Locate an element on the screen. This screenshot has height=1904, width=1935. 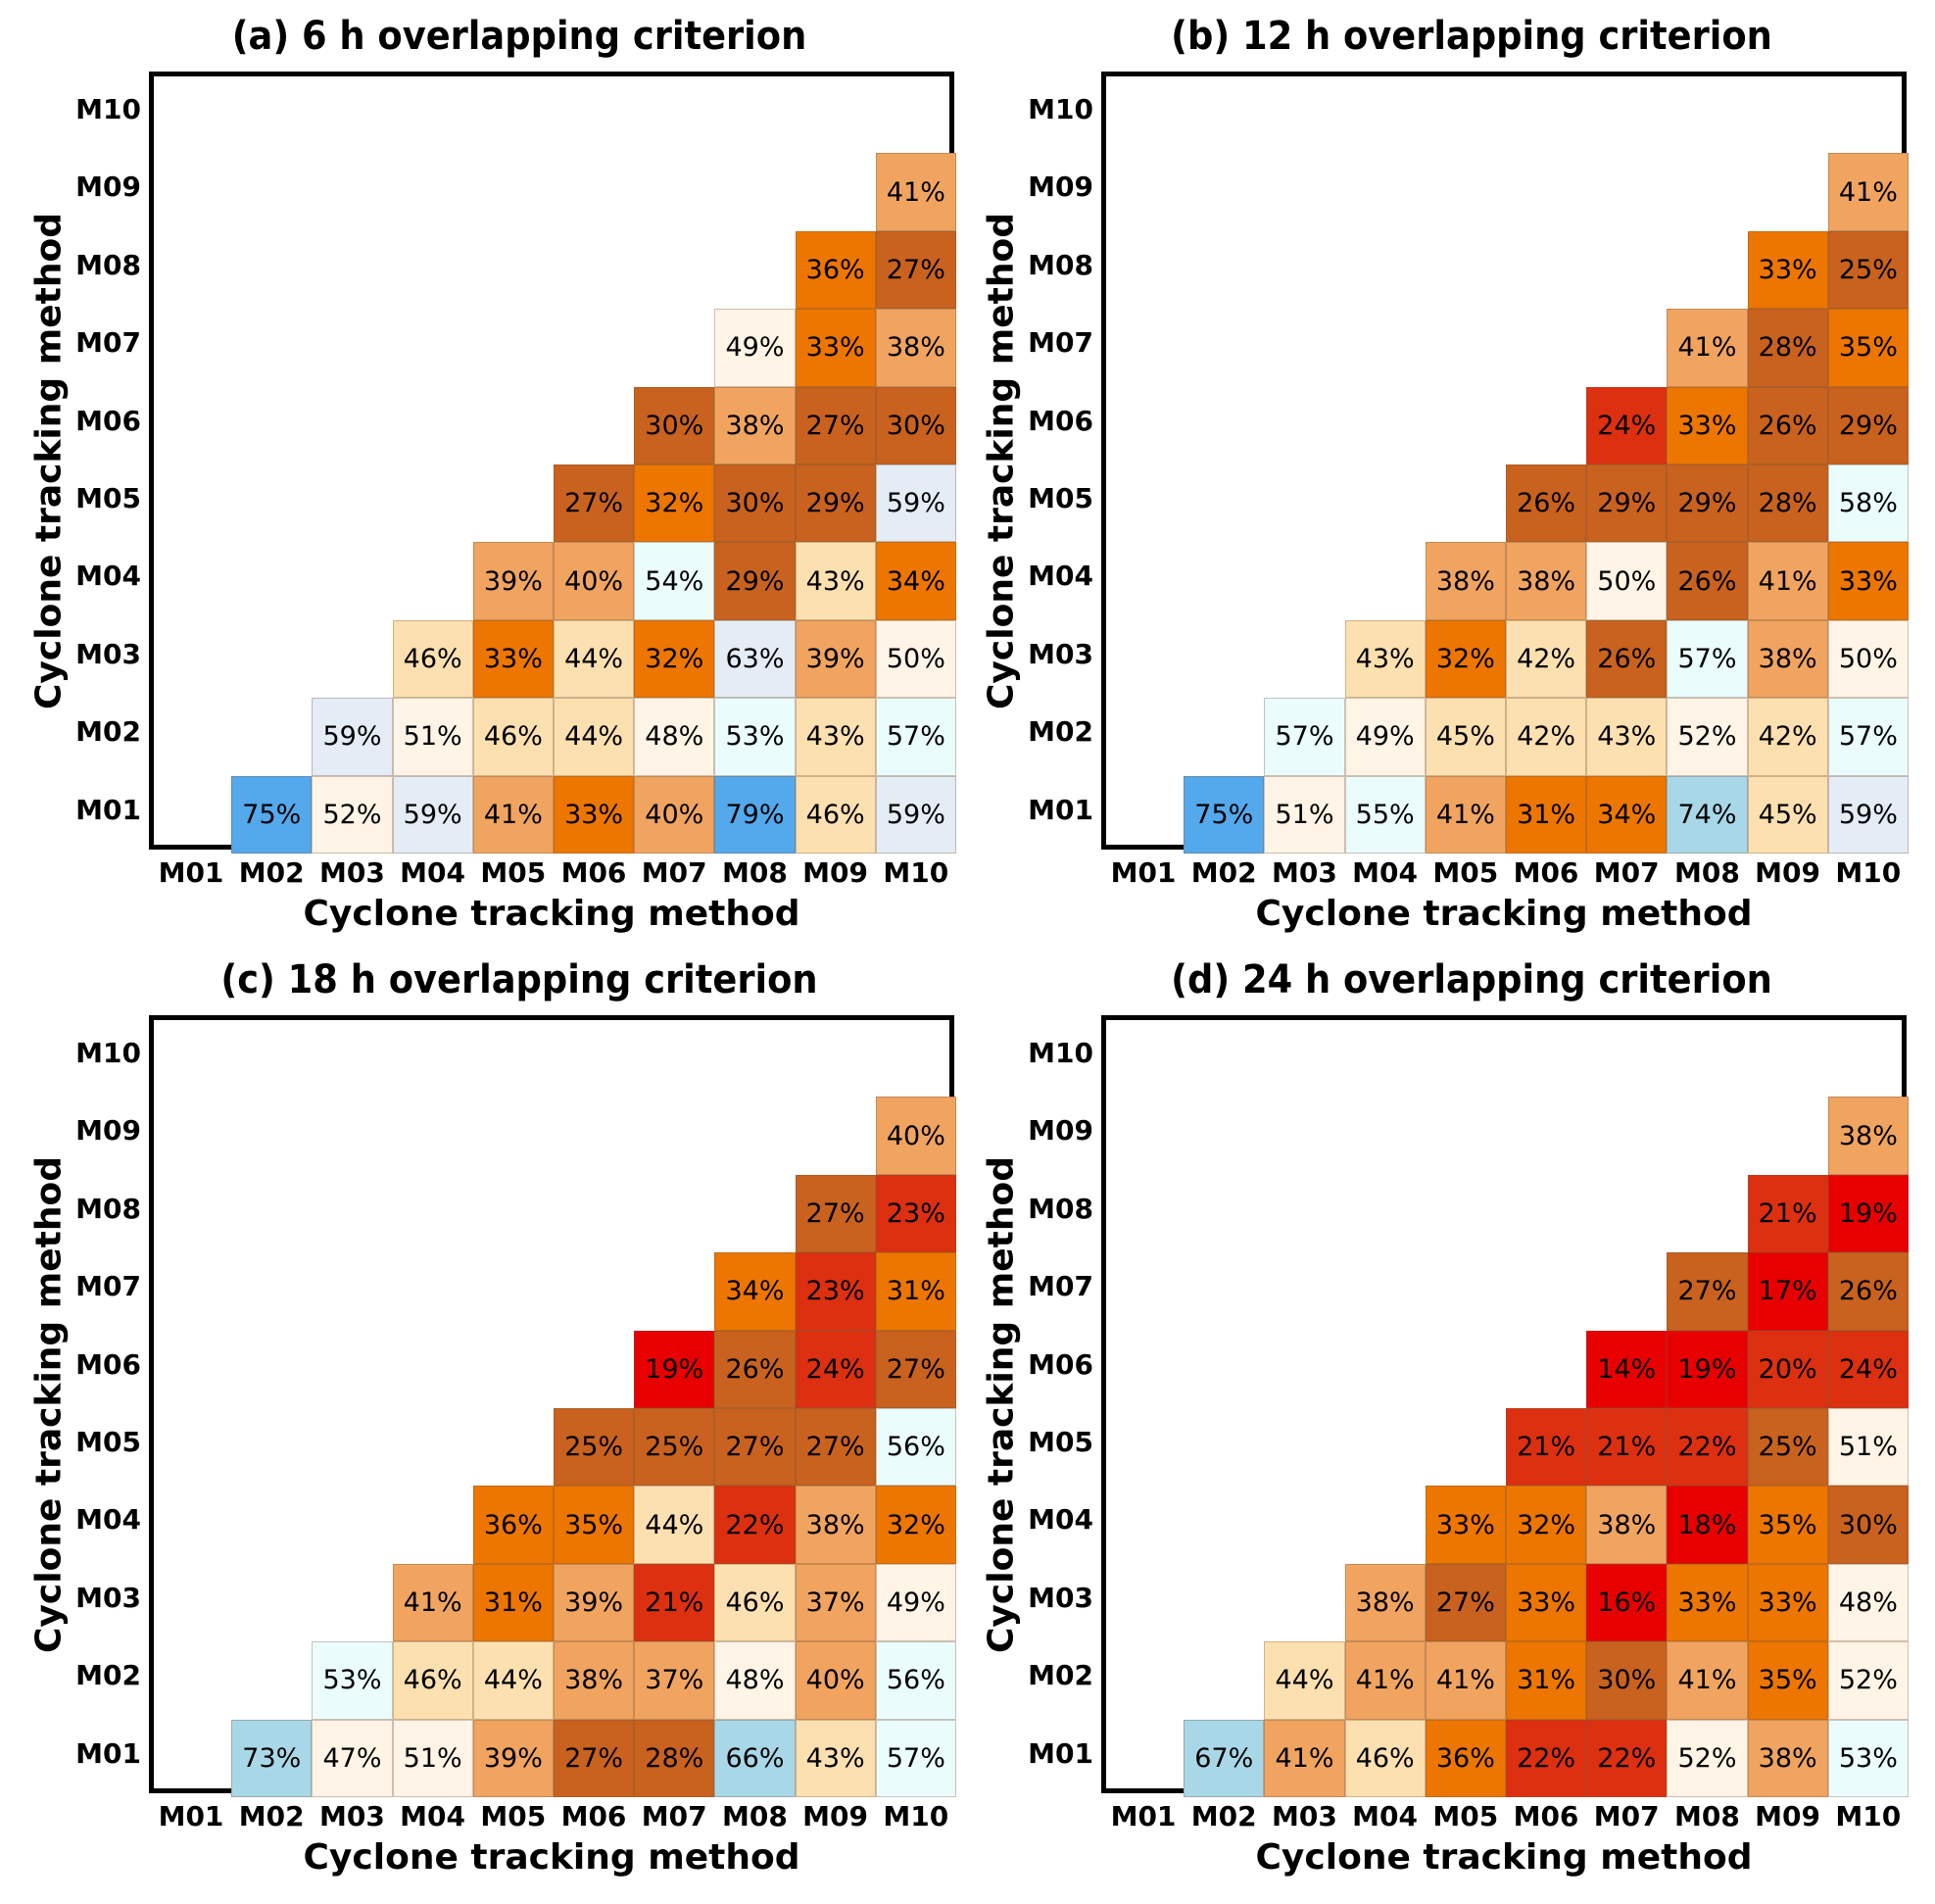
heatmap-cell: 31% is located at coordinates (915, 1291).